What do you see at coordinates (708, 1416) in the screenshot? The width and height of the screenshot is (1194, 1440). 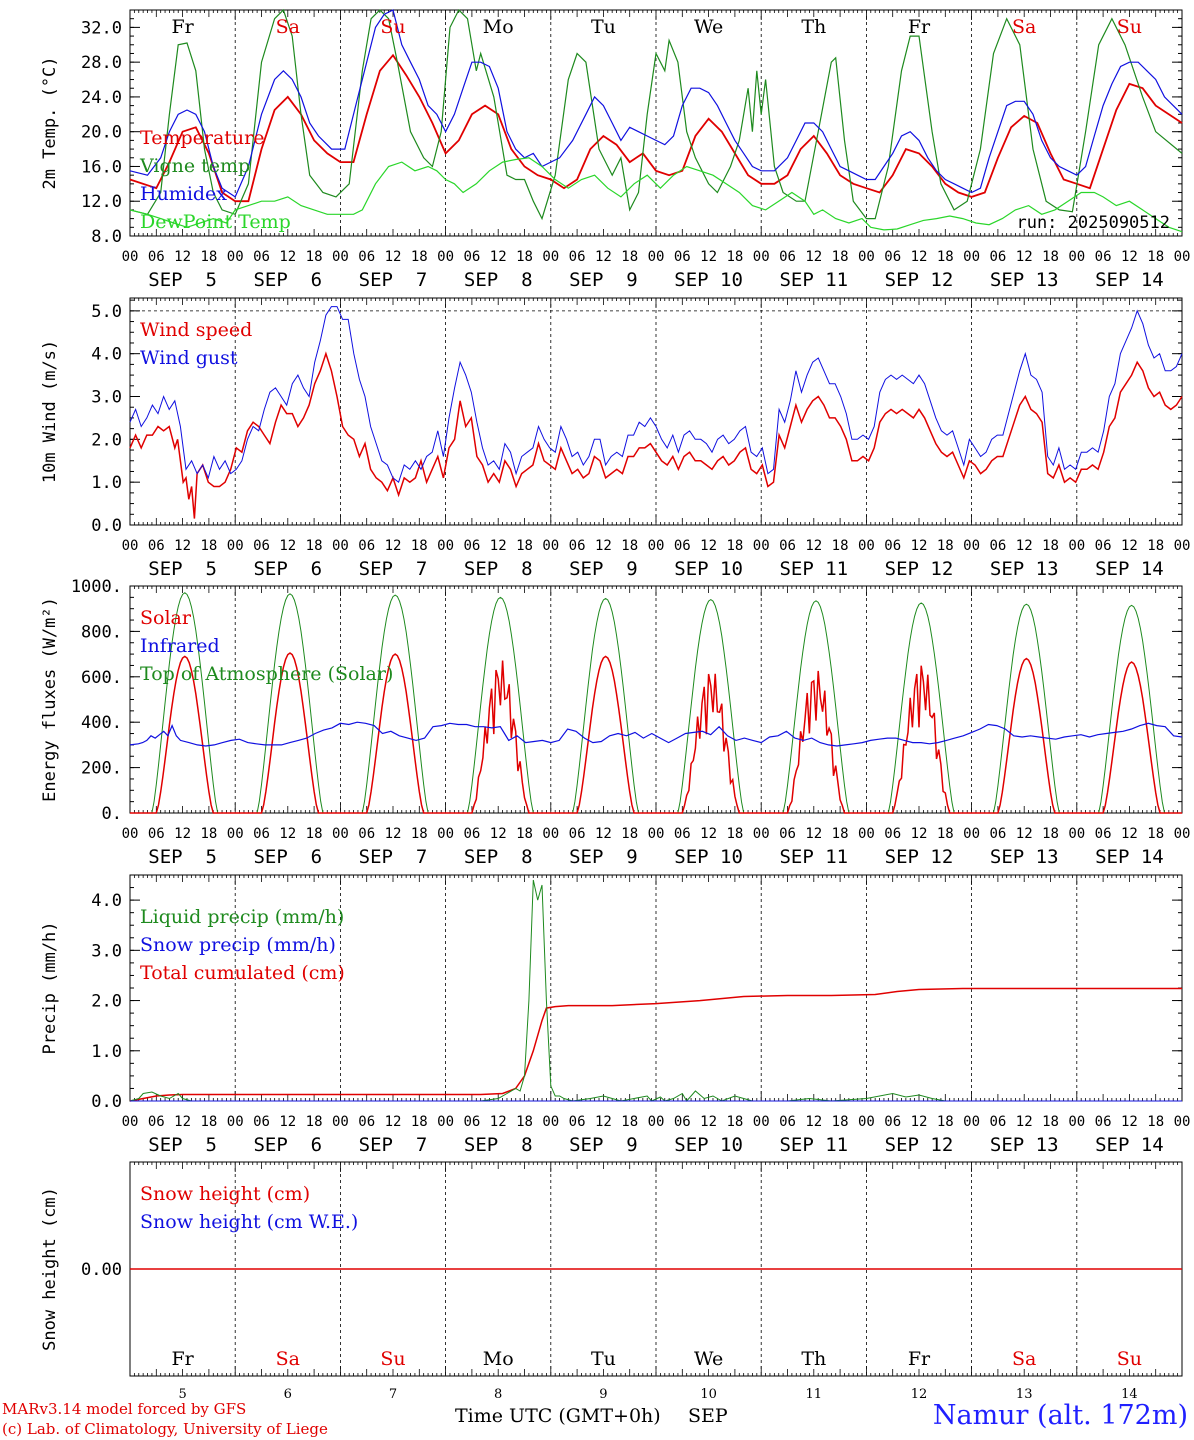 I see `x-axis-month: SEP` at bounding box center [708, 1416].